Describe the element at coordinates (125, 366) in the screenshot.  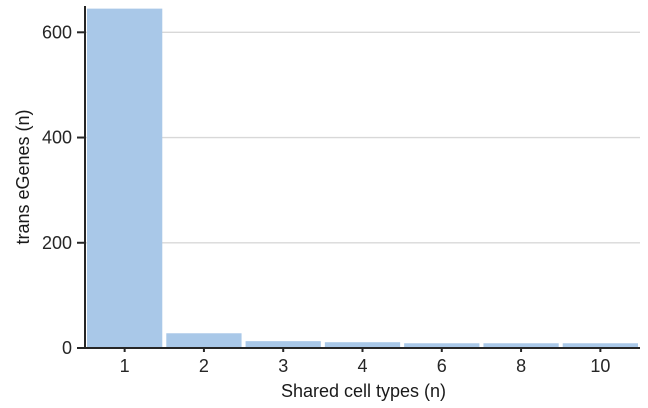
I see `x-tick-label: 1` at that location.